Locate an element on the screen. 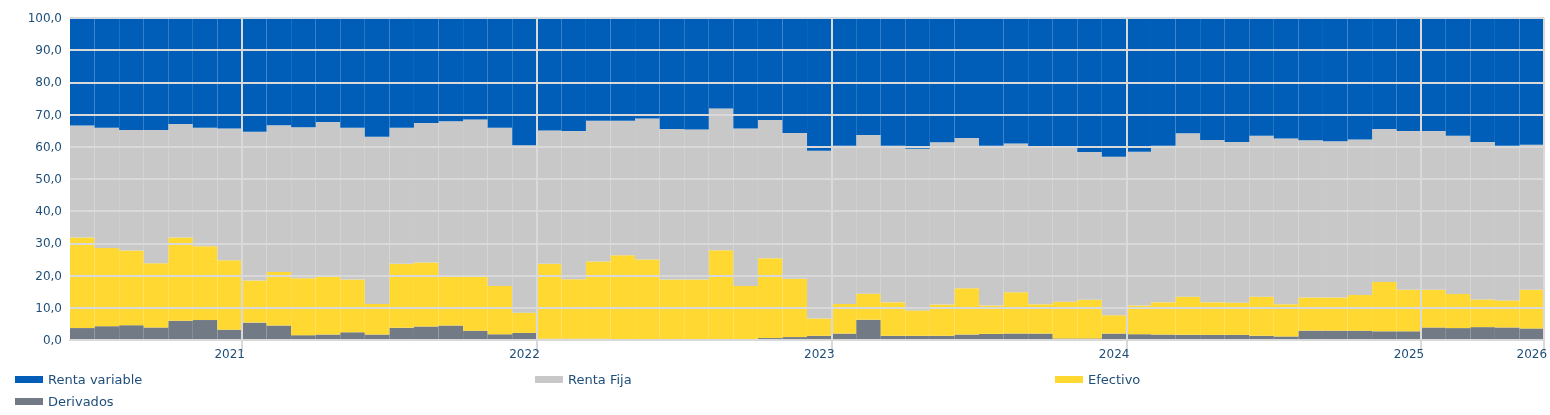  x-tick-label: 2022 is located at coordinates (524, 354).